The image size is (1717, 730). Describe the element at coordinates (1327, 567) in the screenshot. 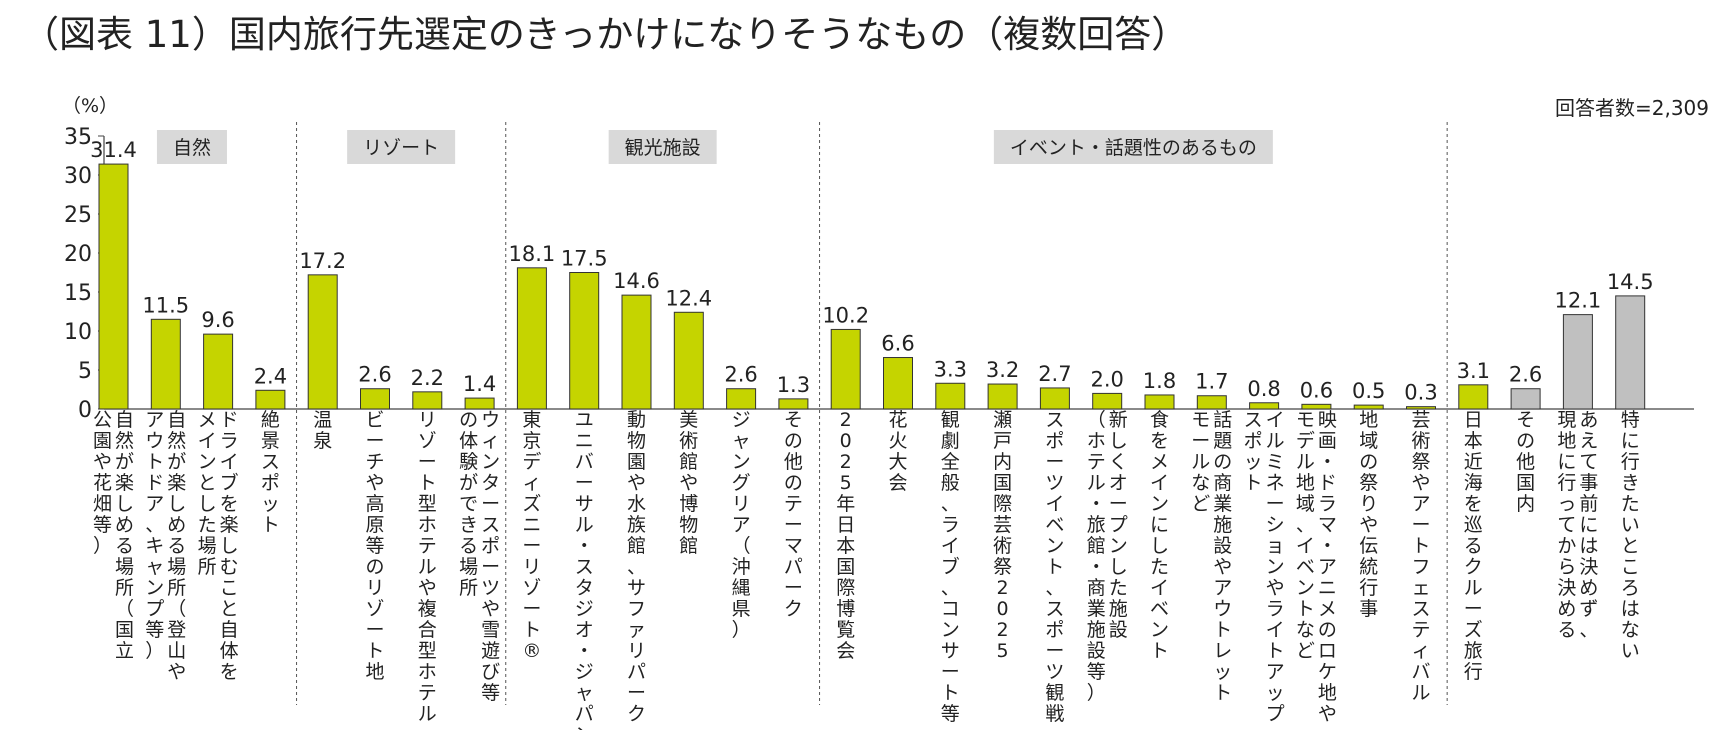

I see `category-label: 映画・ドラマ・アニメのロケ地や` at that location.